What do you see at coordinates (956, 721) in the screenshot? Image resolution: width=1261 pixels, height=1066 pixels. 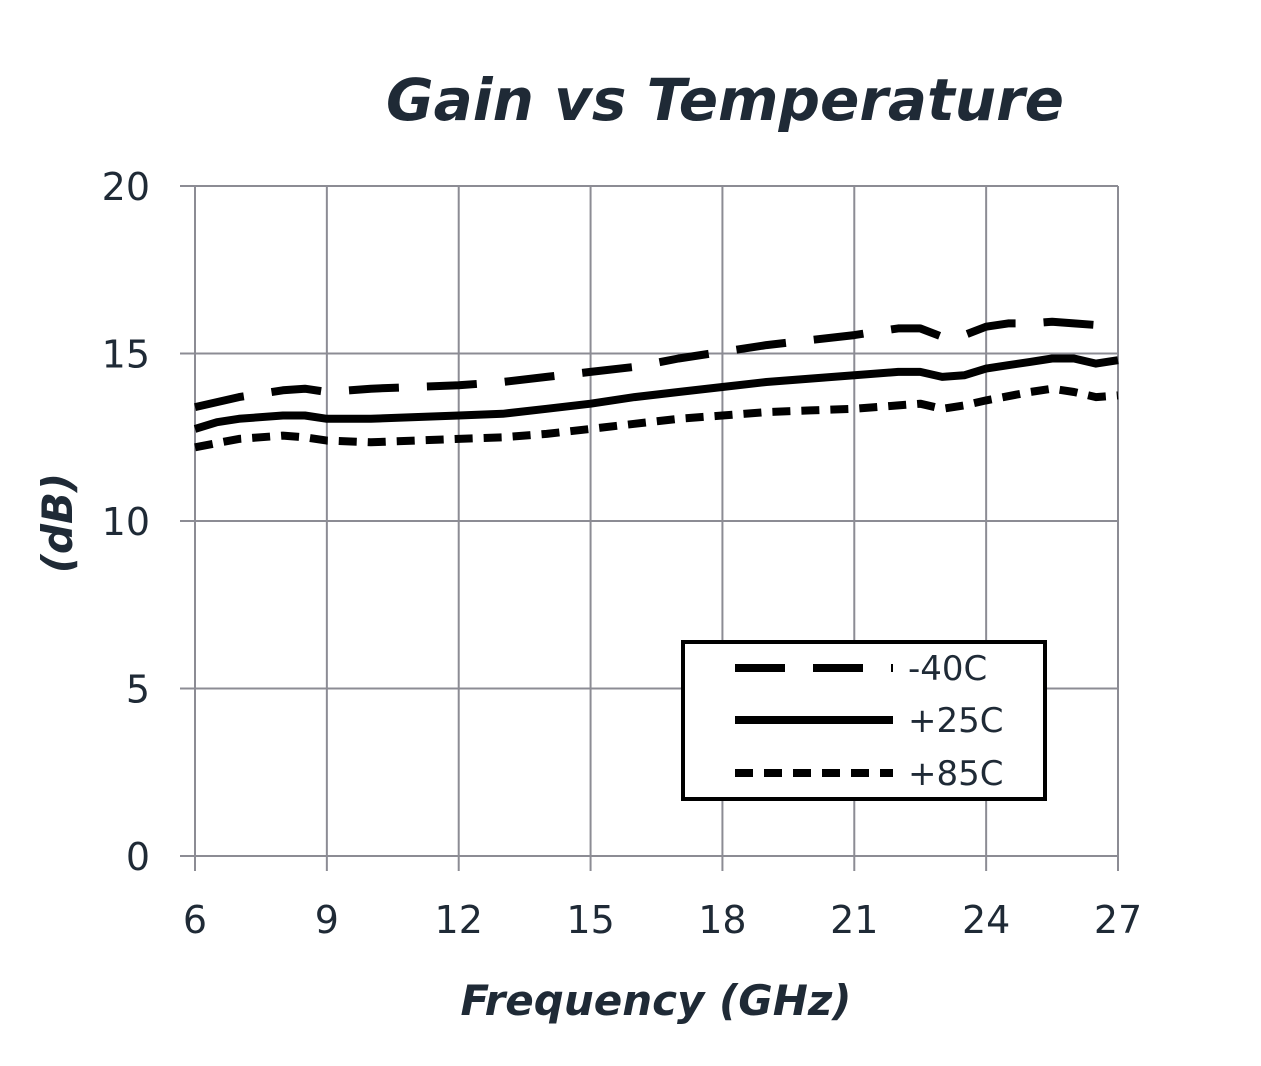 I see `legend-label-1: +25C` at bounding box center [956, 721].